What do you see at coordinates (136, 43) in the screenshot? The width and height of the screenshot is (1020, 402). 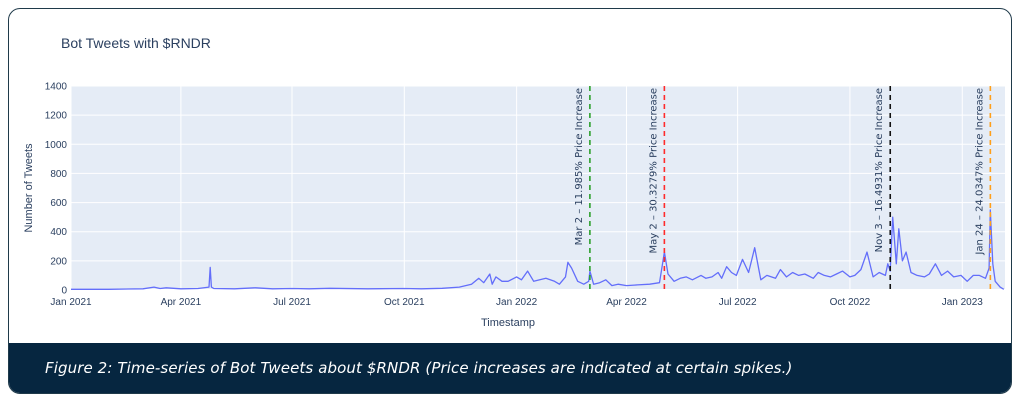 I see `chart-title: Bot Tweets with $RNDR` at bounding box center [136, 43].